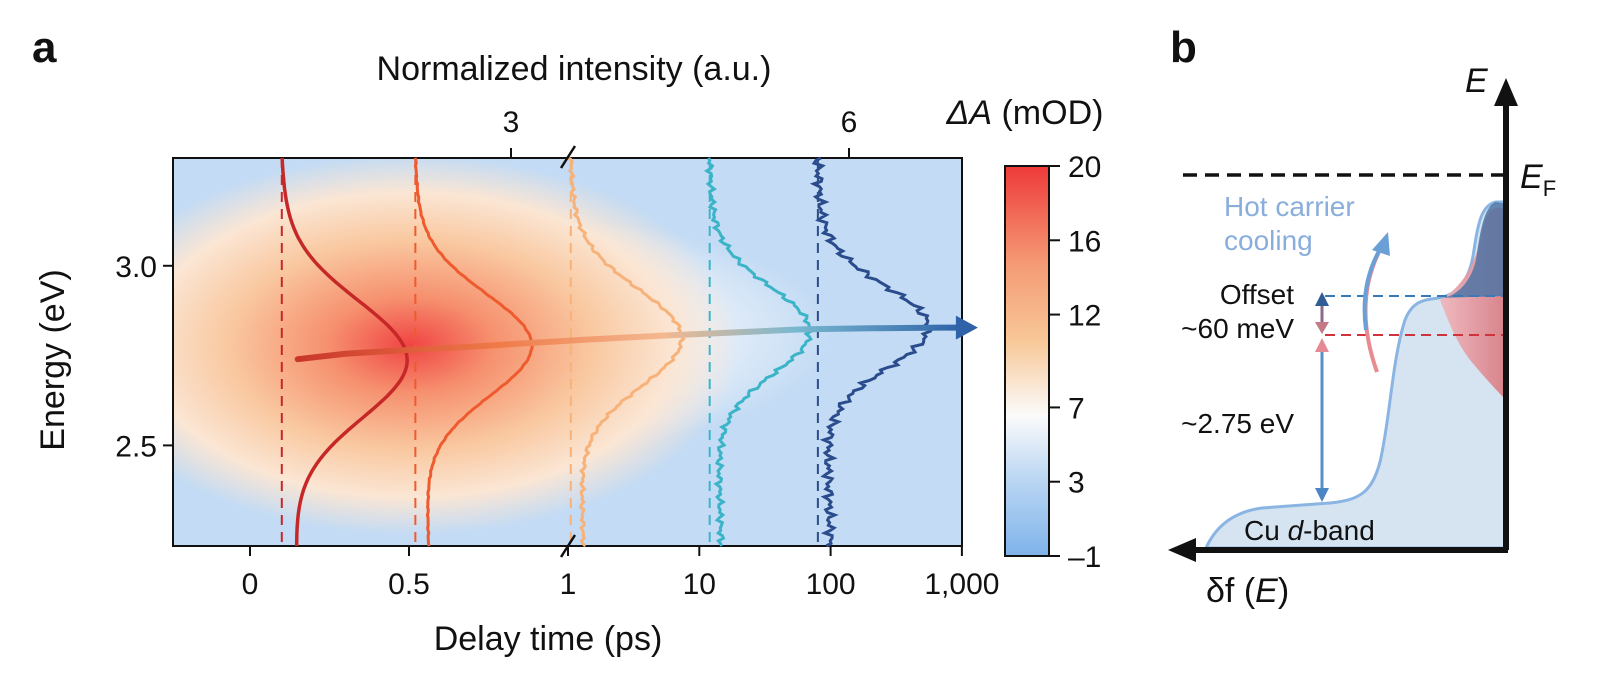 The width and height of the screenshot is (1610, 687). I want to click on fermi-level-label: EF, so click(1538, 179).